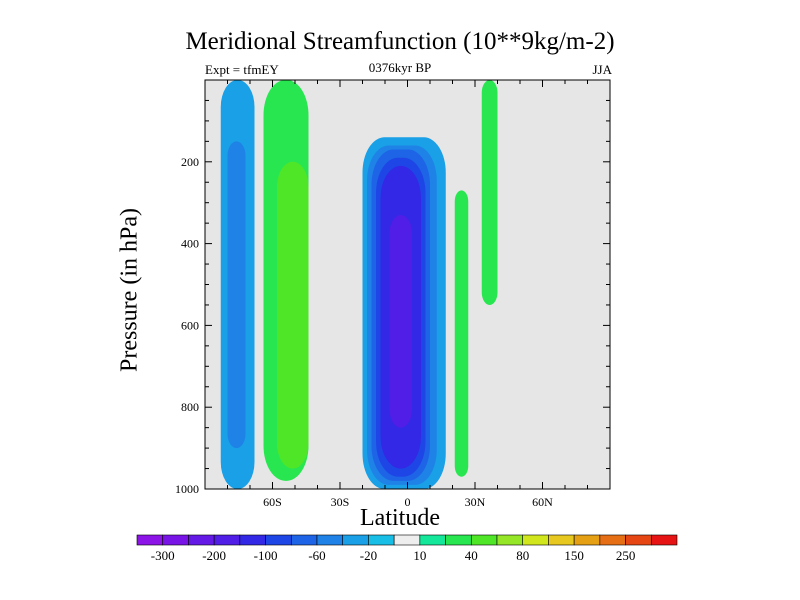 The height and width of the screenshot is (600, 800). I want to click on y-tick-label: 200, so click(190, 162).